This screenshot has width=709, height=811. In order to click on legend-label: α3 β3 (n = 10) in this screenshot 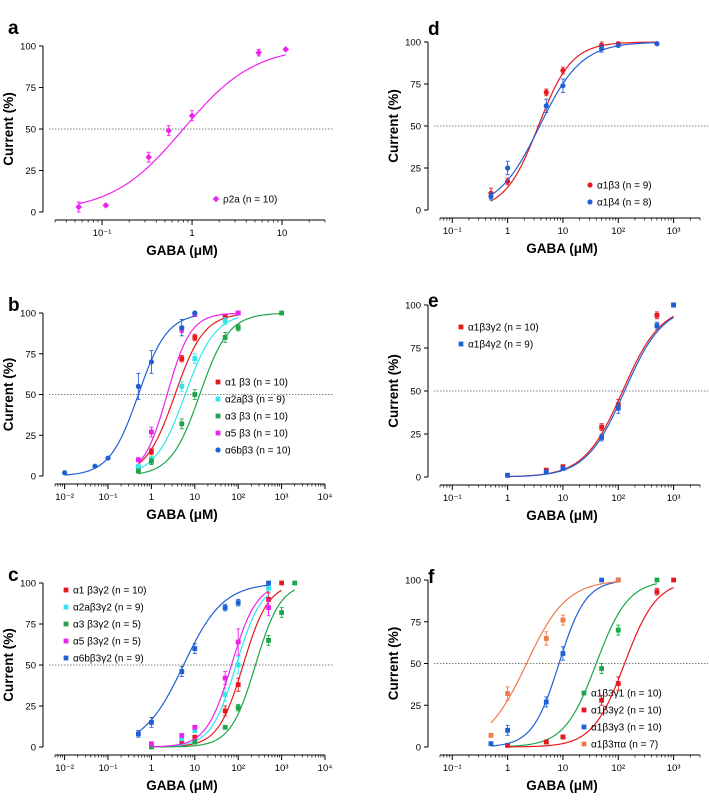, I will do `click(256, 417)`.